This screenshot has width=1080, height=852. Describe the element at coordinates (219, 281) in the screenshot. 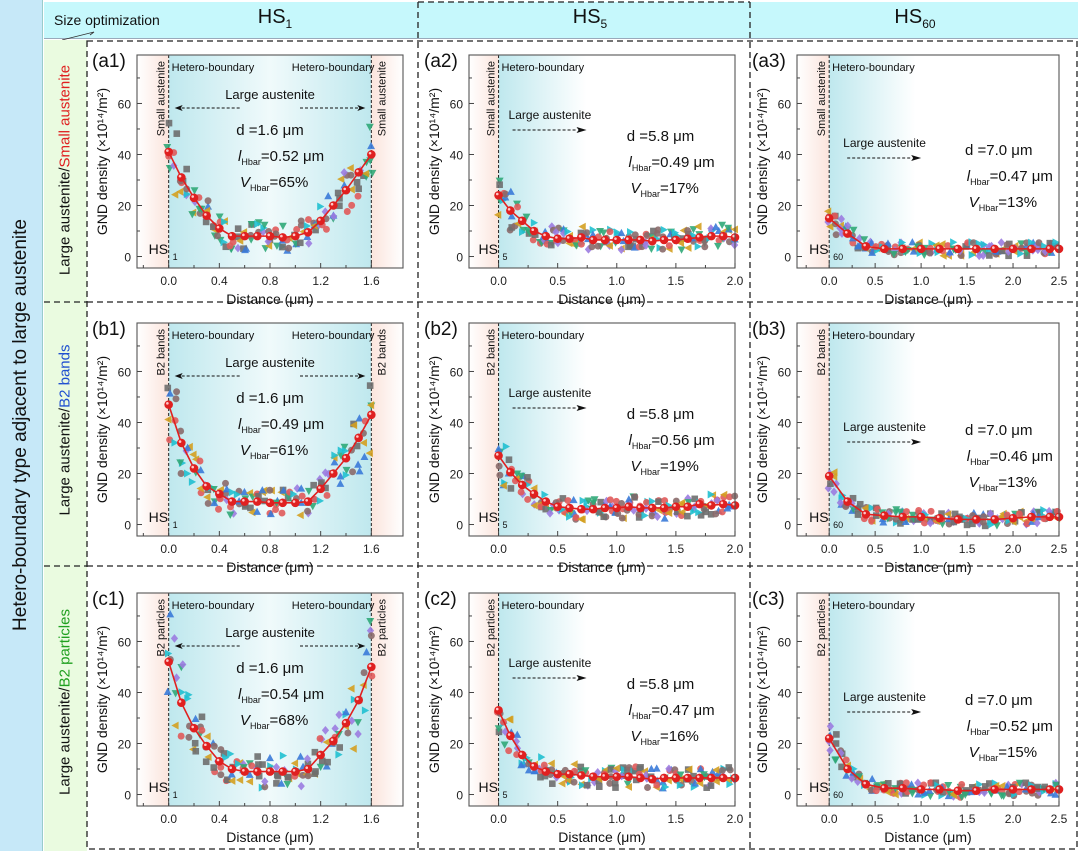

I see `x-tick-label: 0.4` at that location.